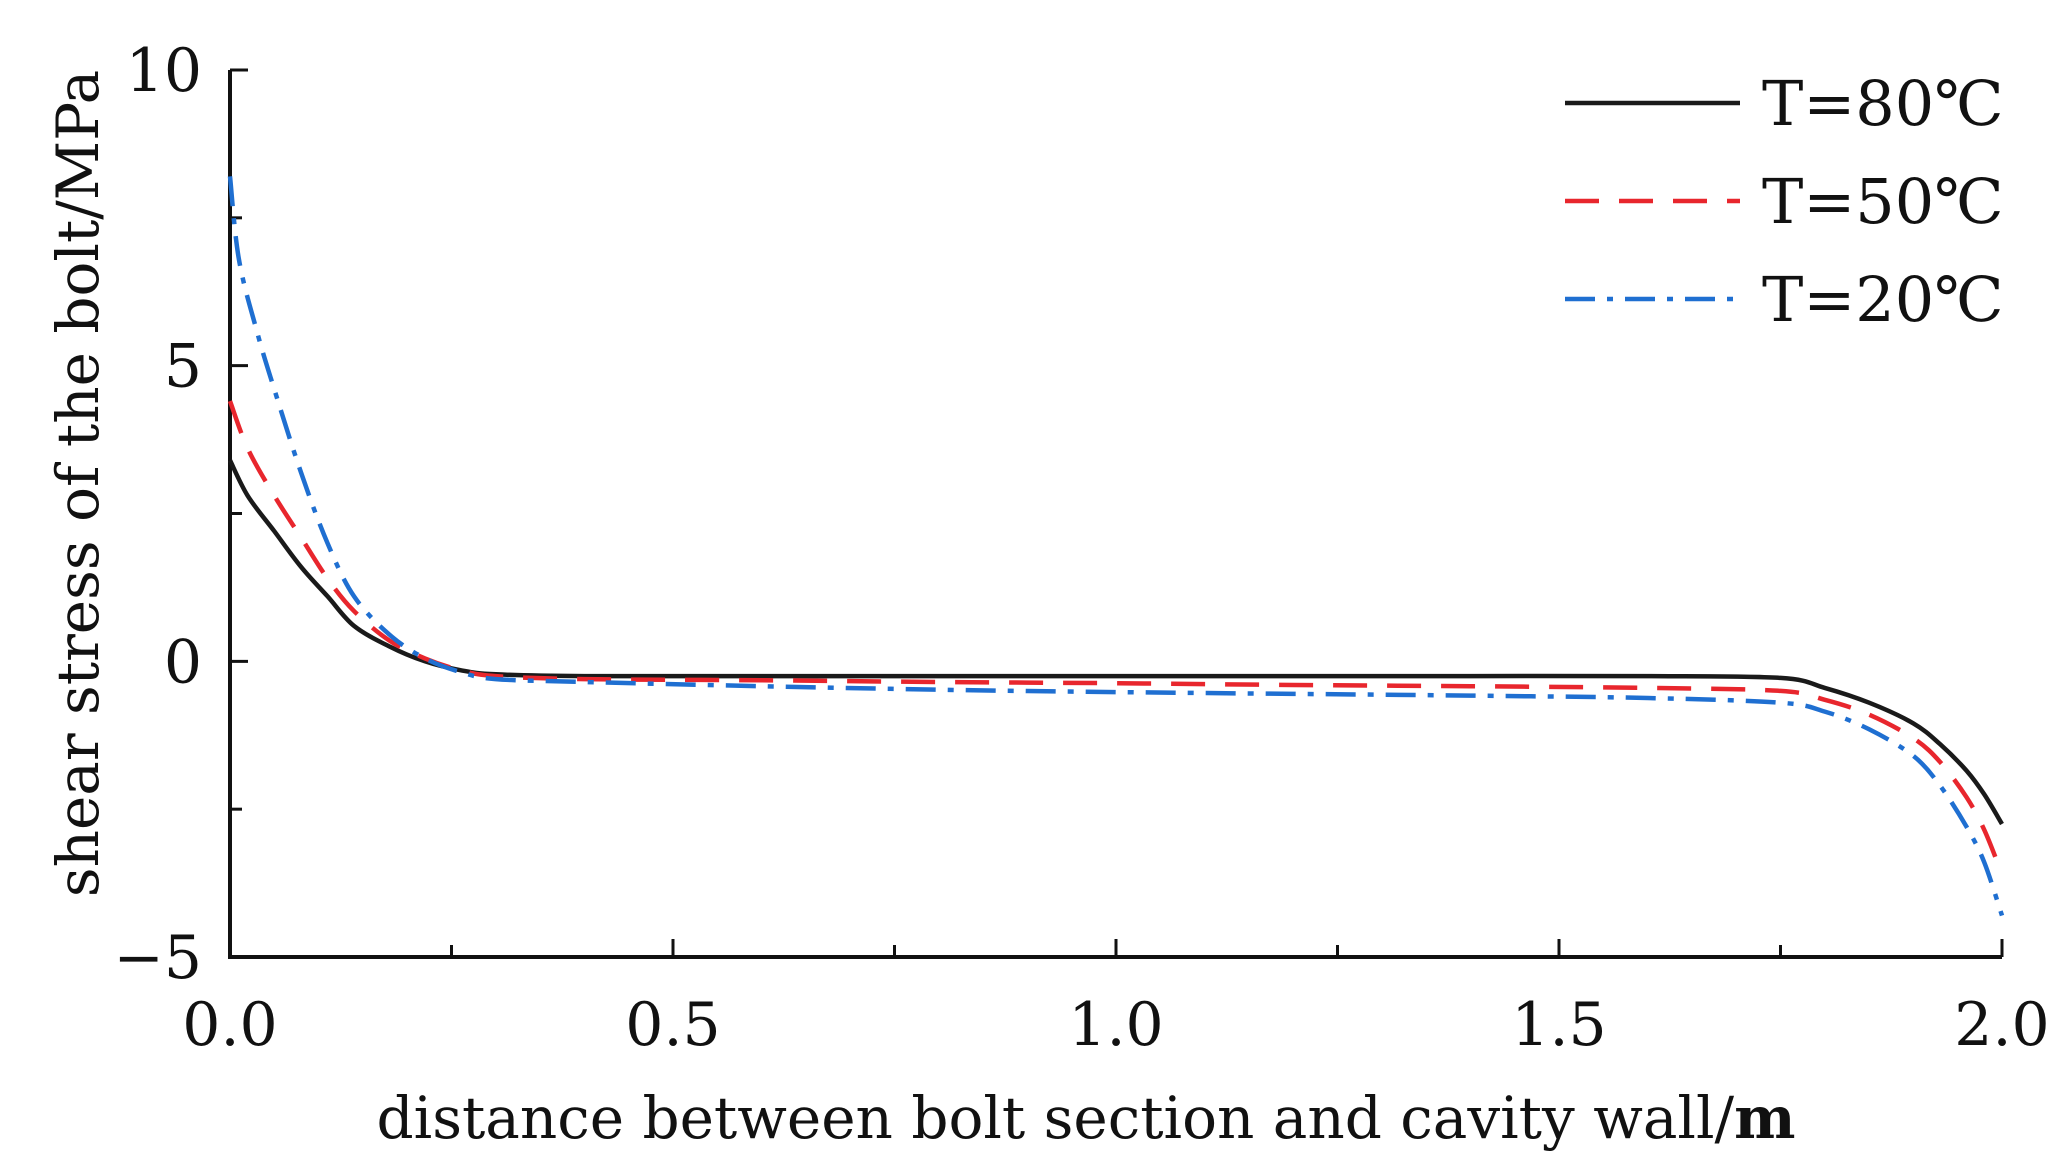 The image size is (2064, 1161). I want to click on legend-label: T=50℃, so click(1883, 201).